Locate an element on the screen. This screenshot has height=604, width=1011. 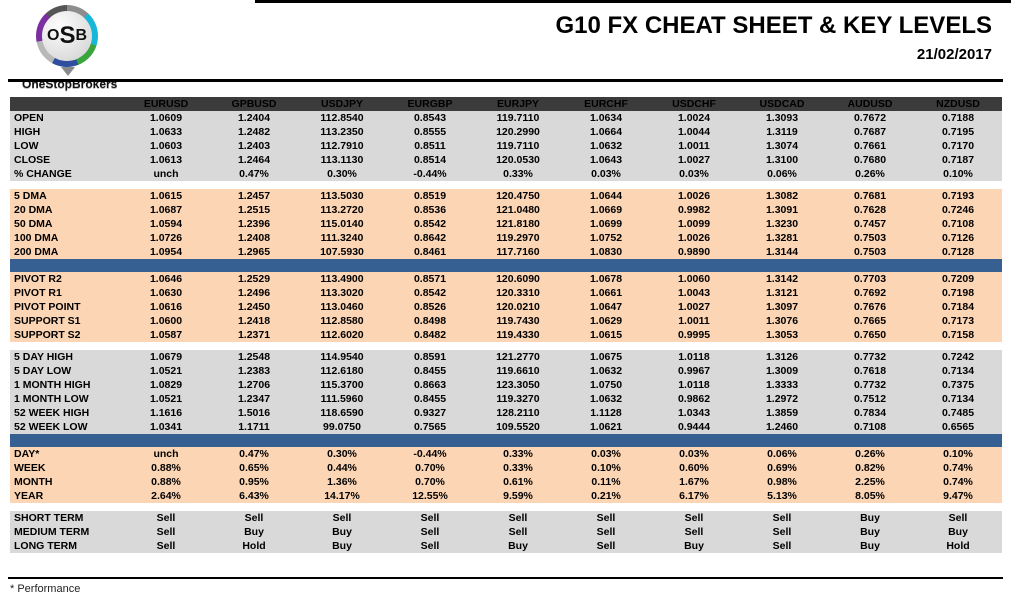
cell-eurchf: 1.0647 is located at coordinates (606, 306).